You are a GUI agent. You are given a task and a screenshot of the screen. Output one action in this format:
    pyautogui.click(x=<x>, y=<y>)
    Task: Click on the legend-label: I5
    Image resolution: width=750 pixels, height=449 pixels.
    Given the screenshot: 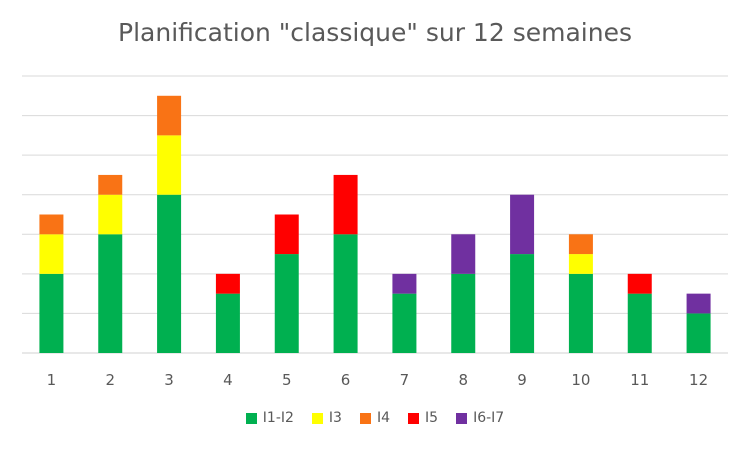 What is the action you would take?
    pyautogui.click(x=432, y=418)
    